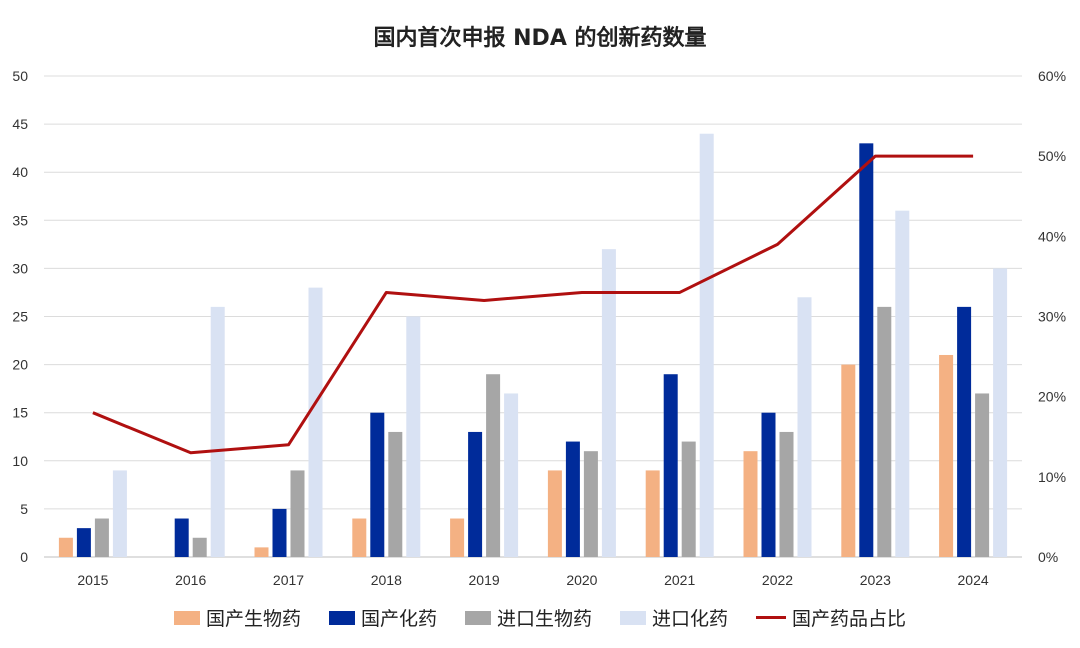 Image resolution: width=1080 pixels, height=648 pixels. I want to click on x-tick-label: 2017, so click(288, 580).